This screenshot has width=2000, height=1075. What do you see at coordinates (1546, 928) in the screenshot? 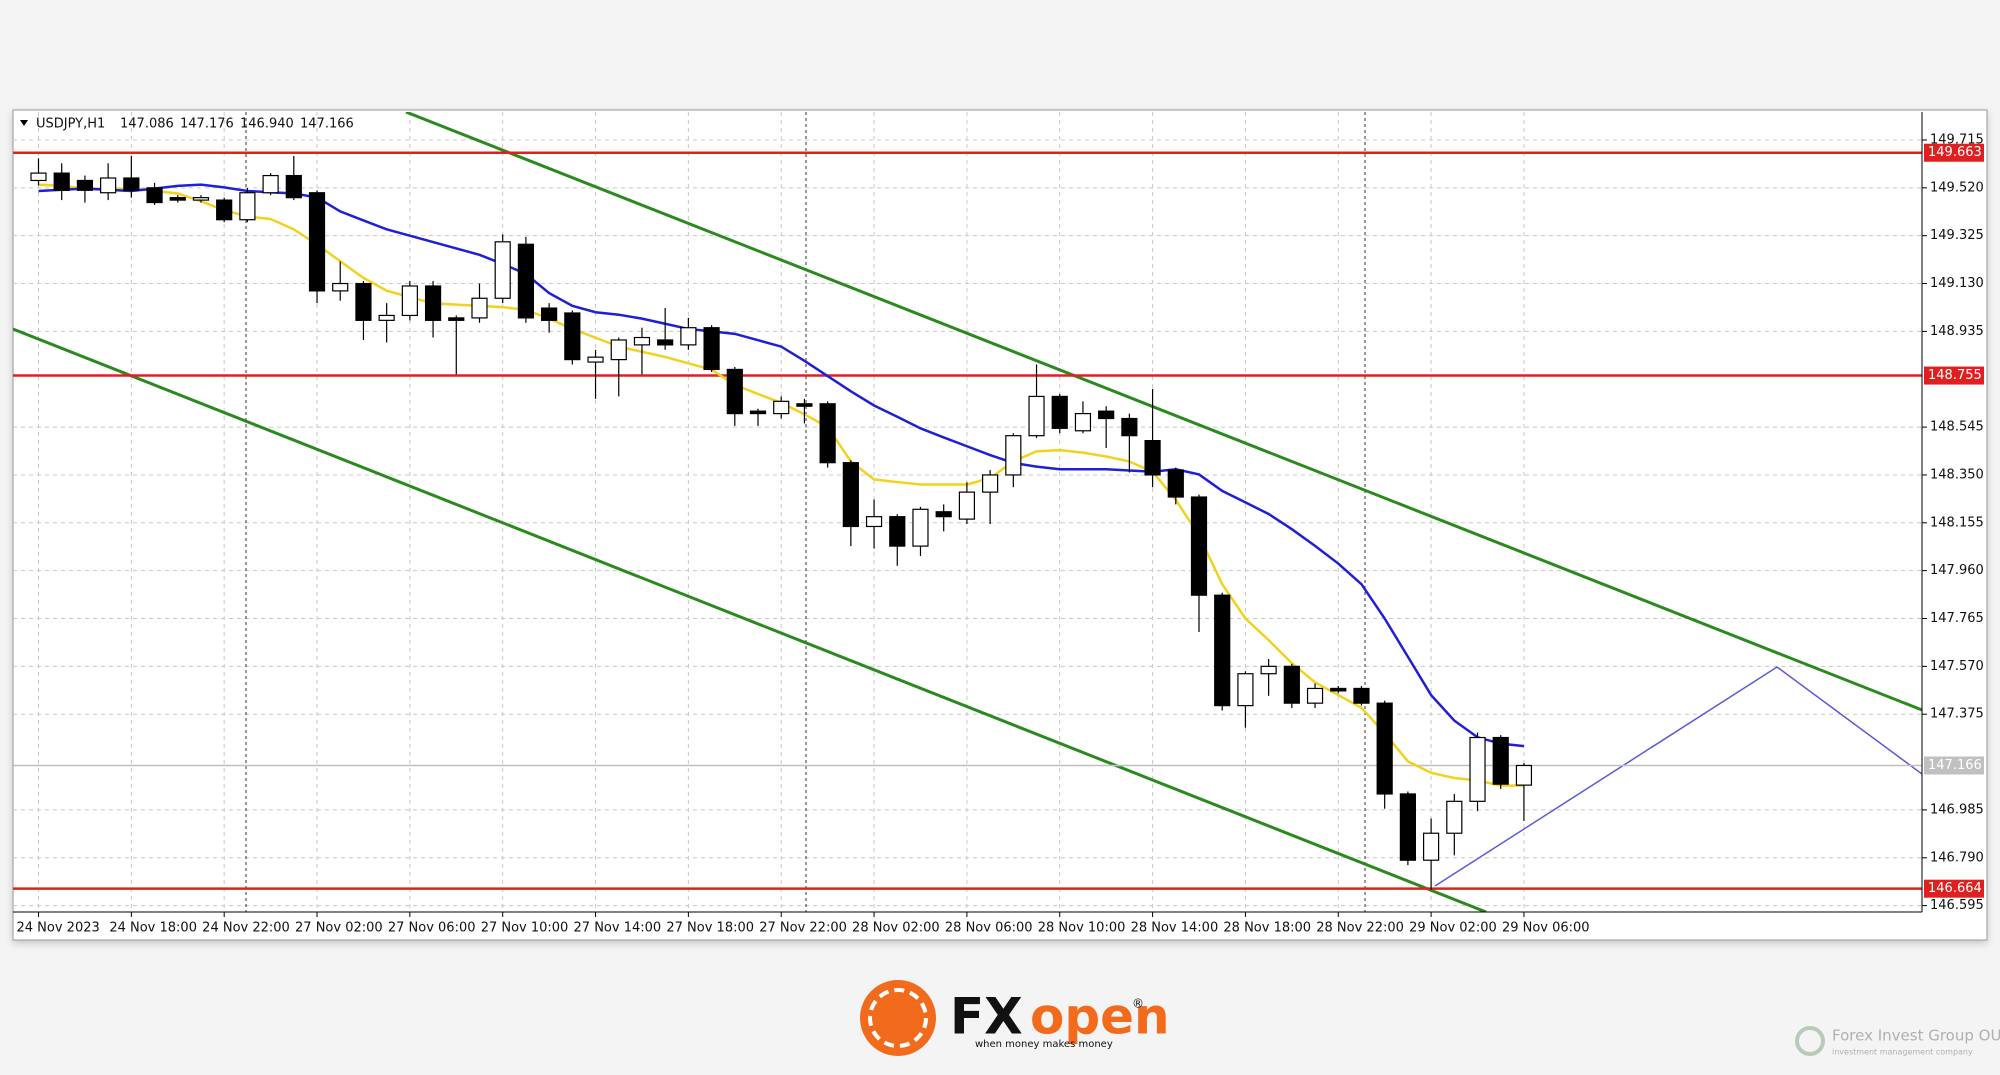
I see `x-tick-label: 29 Nov 06:00` at bounding box center [1546, 928].